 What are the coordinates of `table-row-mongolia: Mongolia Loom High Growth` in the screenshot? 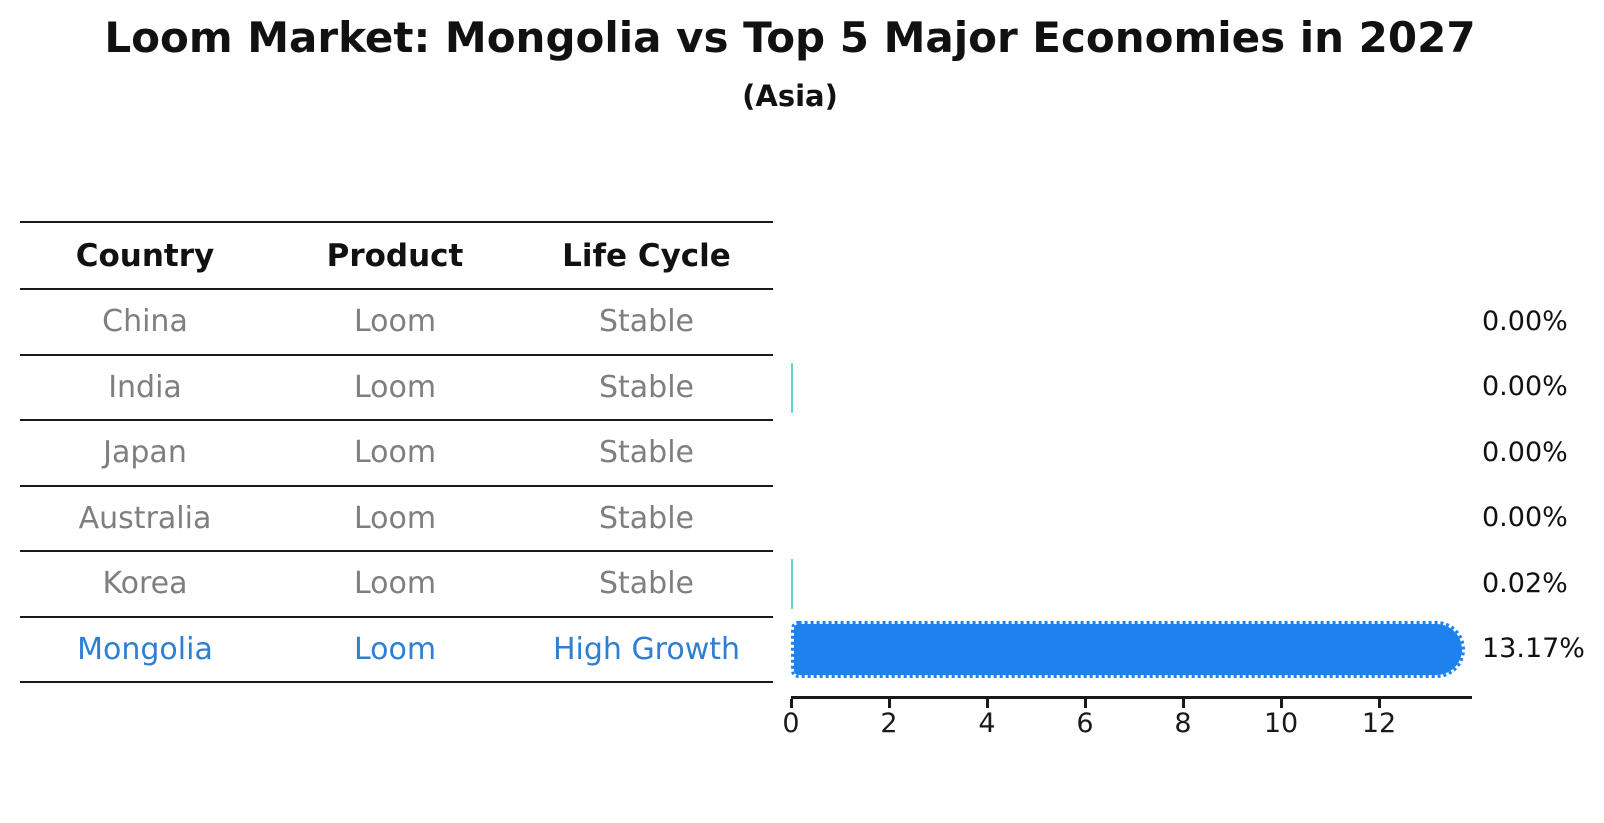 It's located at (396, 650).